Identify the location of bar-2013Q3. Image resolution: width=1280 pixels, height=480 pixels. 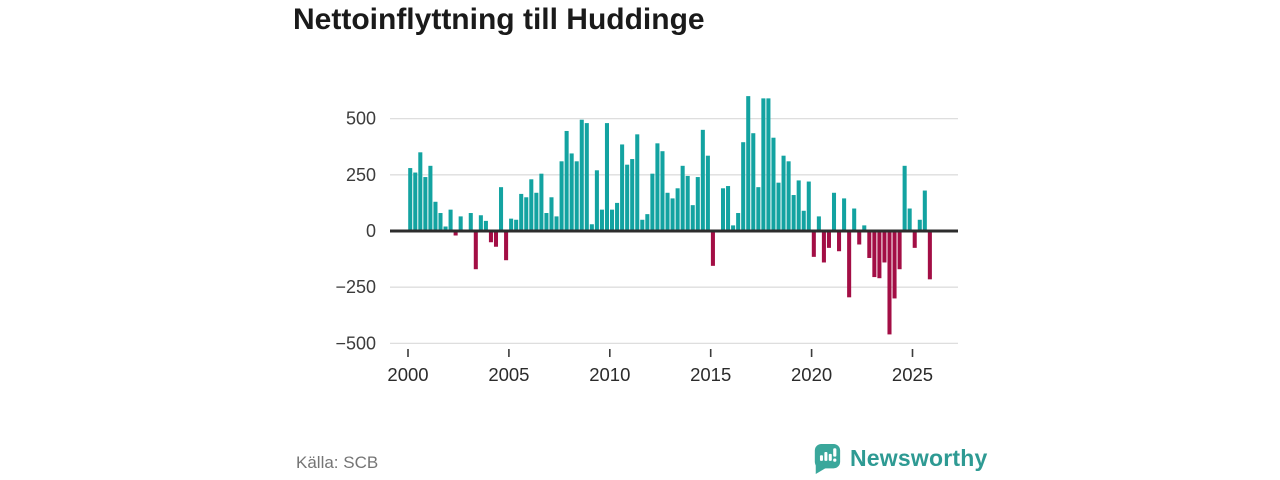
(682, 198).